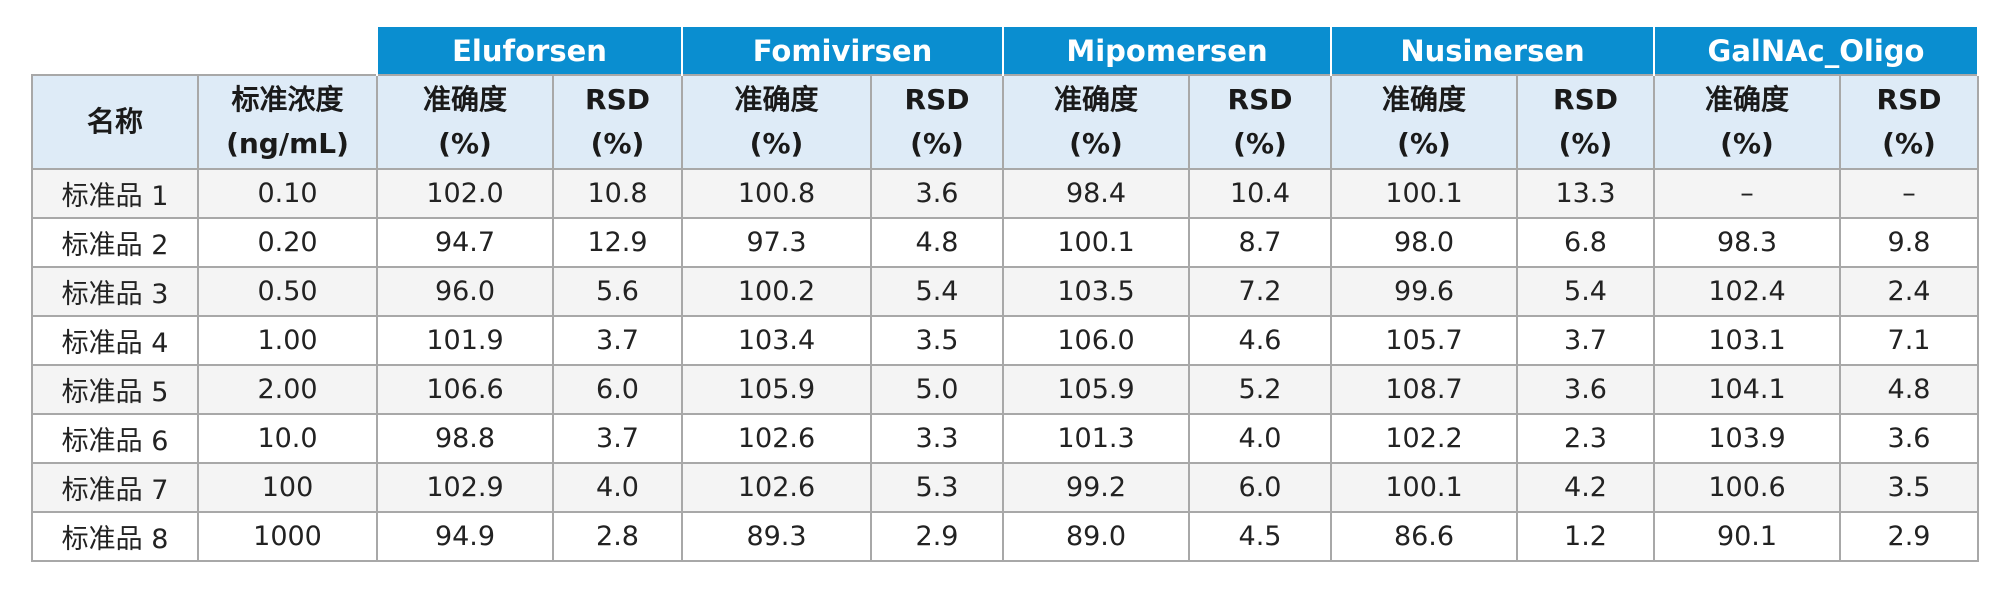 The height and width of the screenshot is (592, 2000). Describe the element at coordinates (287, 389) in the screenshot. I see `concentration-cell: 2.00` at that location.